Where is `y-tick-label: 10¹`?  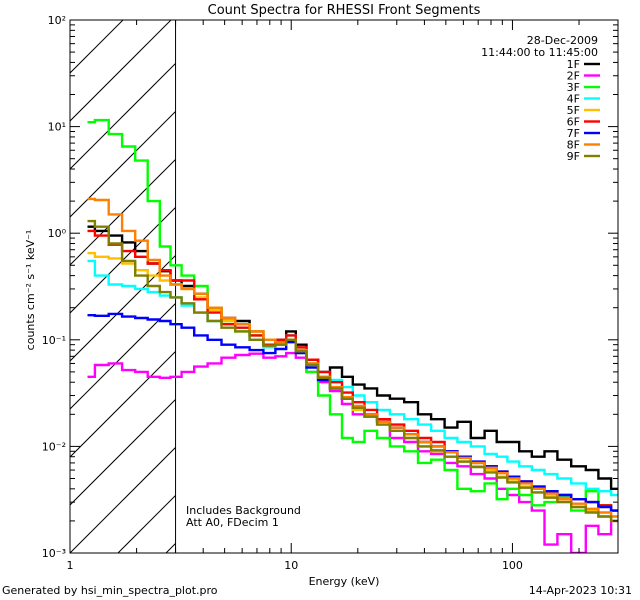
y-tick-label: 10¹ is located at coordinates (57, 127).